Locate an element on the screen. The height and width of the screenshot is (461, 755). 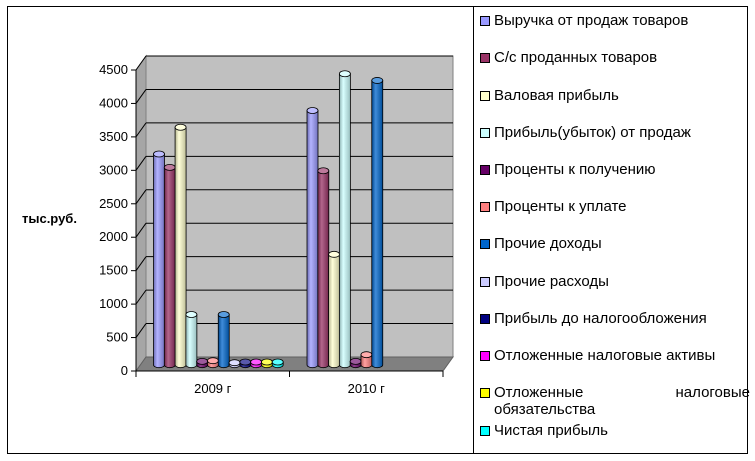
legend-label: С/с проданных товаров is located at coordinates (576, 57).